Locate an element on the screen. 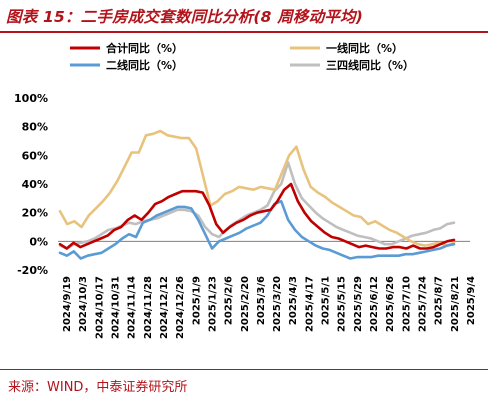 The image size is (488, 400). y-tick-label: 40% is located at coordinates (35, 184).